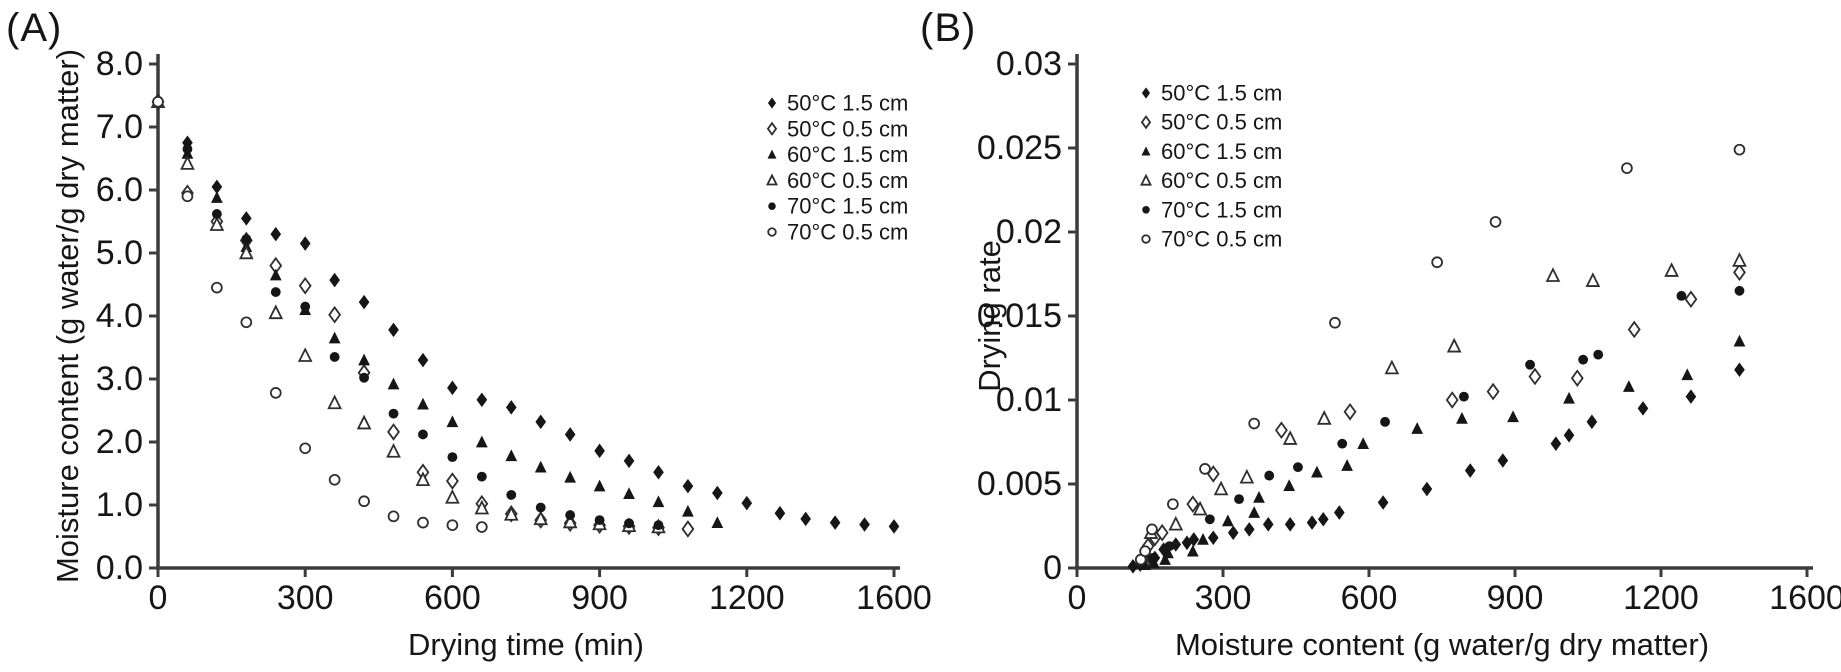 The width and height of the screenshot is (1841, 672). Describe the element at coordinates (526, 644) in the screenshot. I see `panel-a-x-axis-title: Drying time (min)` at that location.